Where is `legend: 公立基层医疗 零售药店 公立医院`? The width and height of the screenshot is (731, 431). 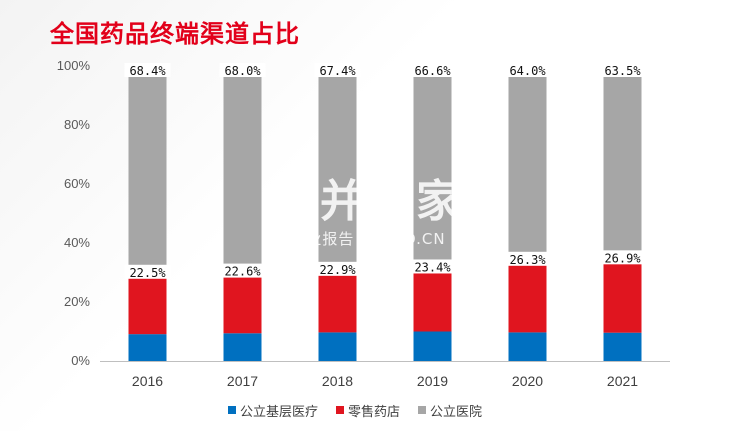 legend: 公立基层医疗 零售药店 公立医院 is located at coordinates (355, 410).